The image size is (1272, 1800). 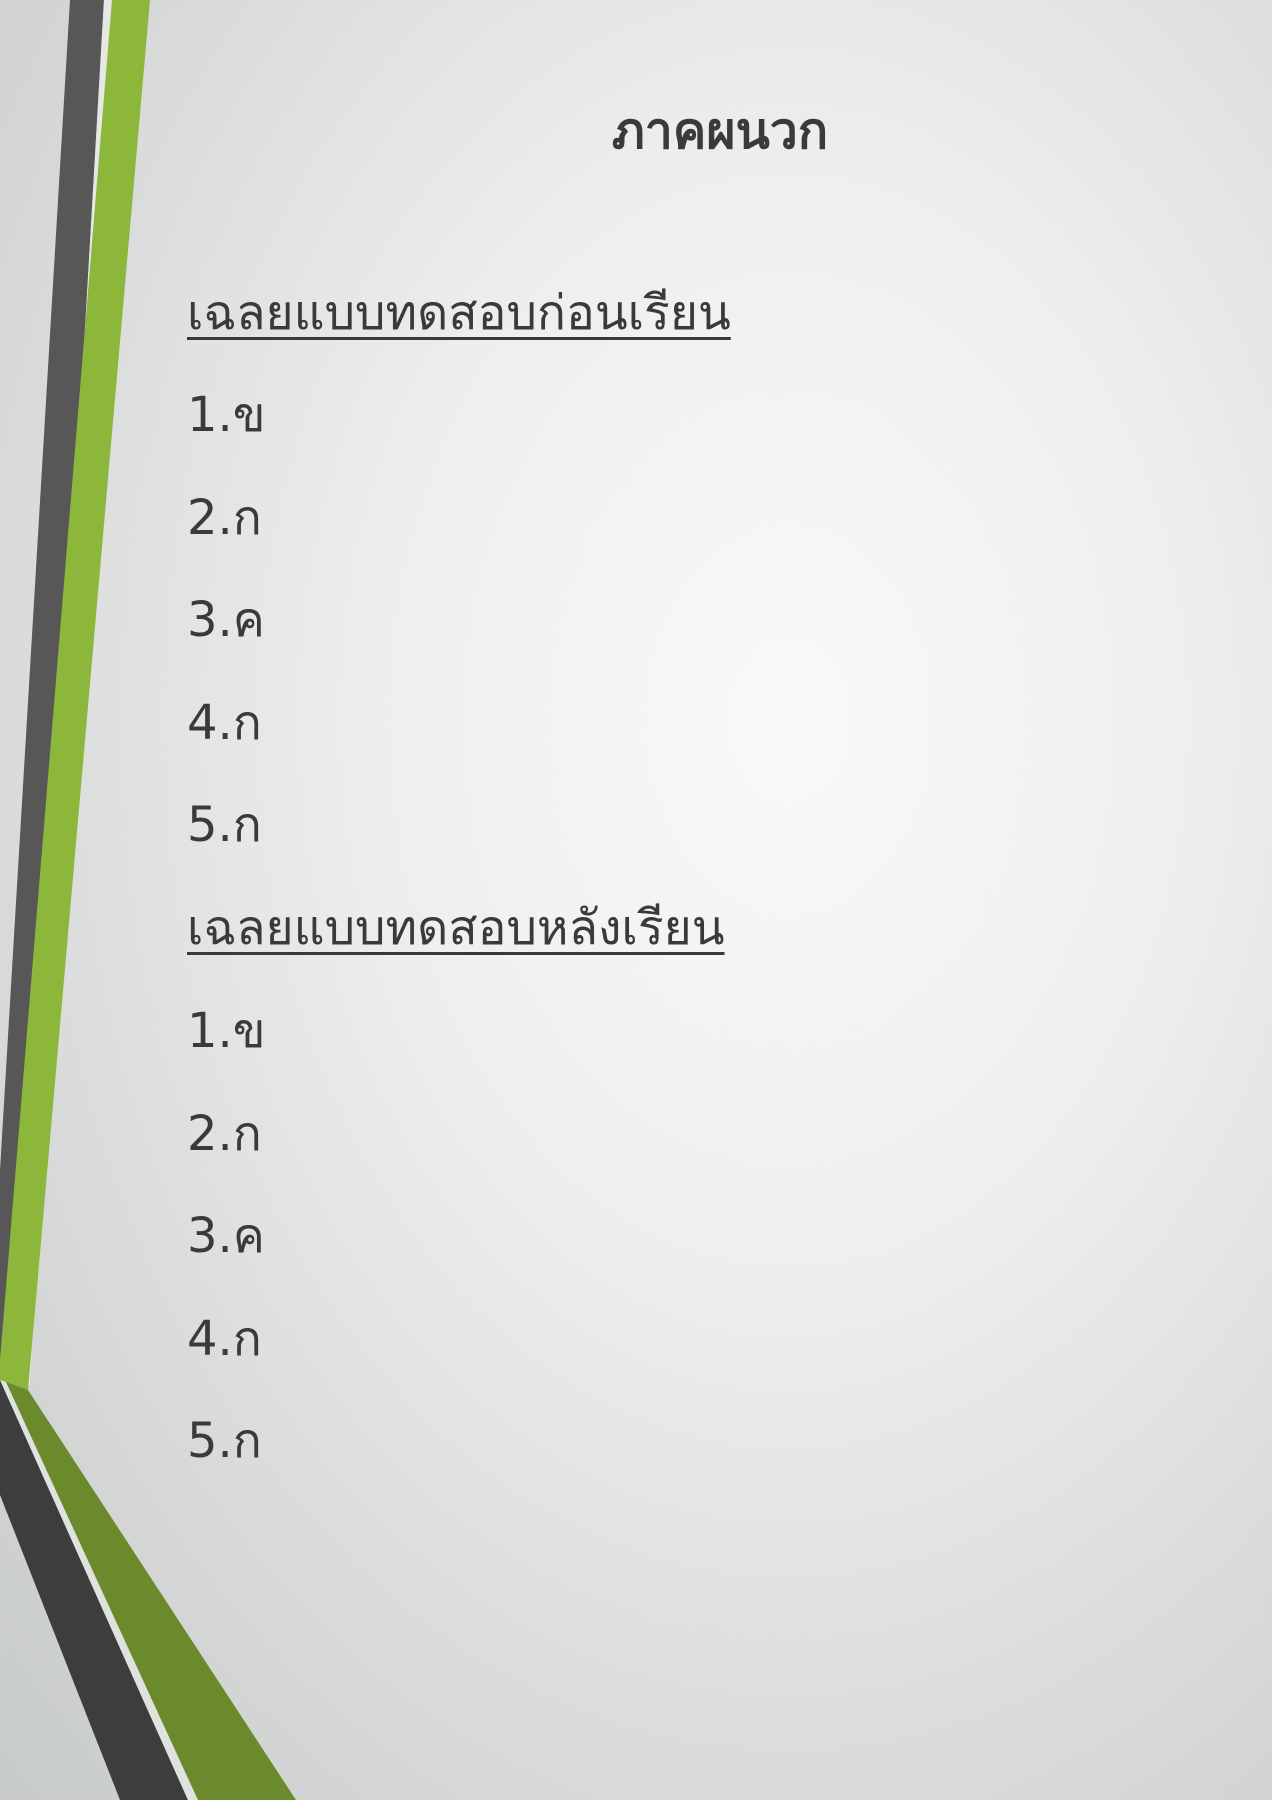 I want to click on green-stripe, so click(x=75, y=695).